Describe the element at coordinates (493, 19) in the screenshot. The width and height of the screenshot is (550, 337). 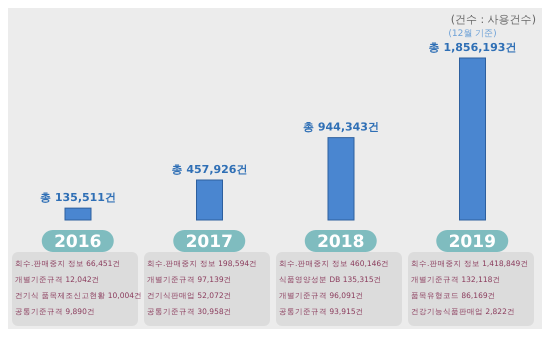
I see `text: (건수 : 사용건수)` at that location.